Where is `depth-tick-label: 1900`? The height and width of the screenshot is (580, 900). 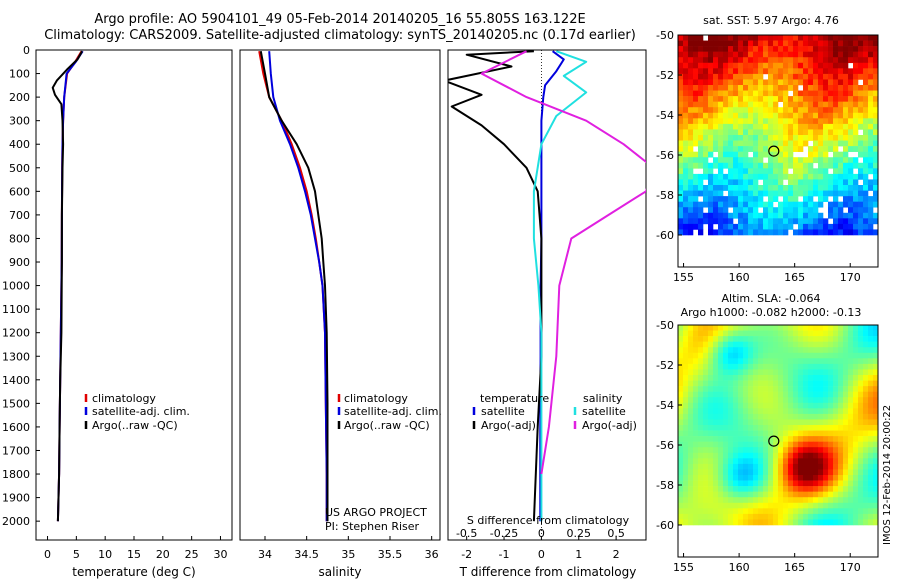 depth-tick-label: 1900 is located at coordinates (16, 498).